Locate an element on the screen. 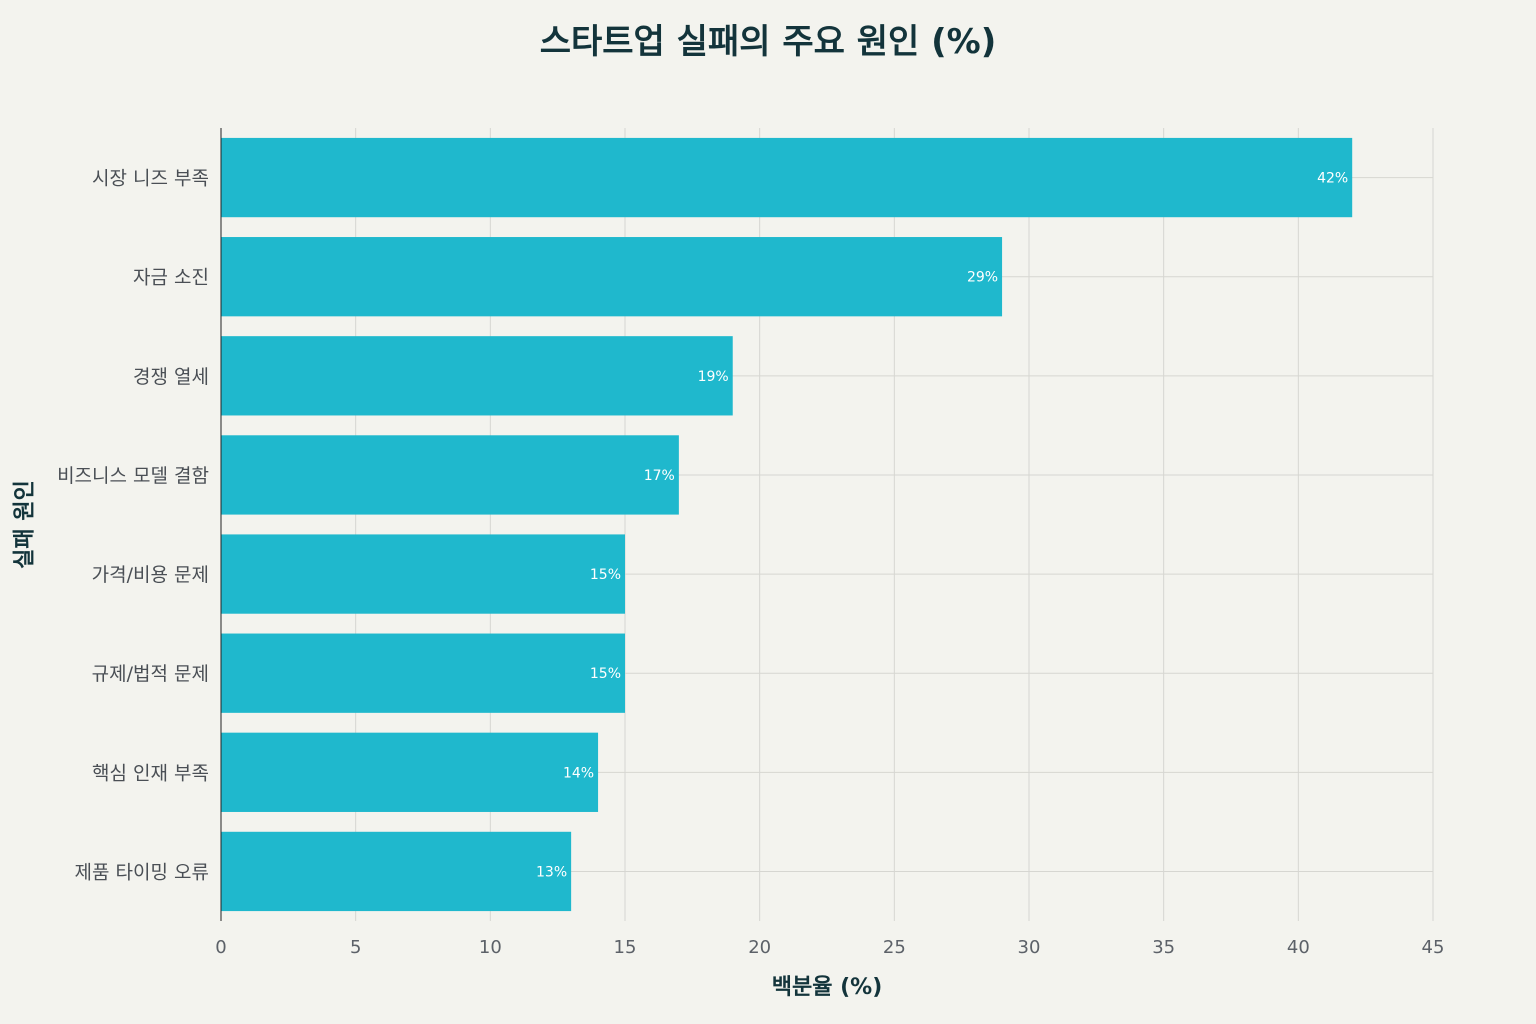 The width and height of the screenshot is (1536, 1024). x-tick-labels: 0 5 10 15 20 25 30 35 40 45 is located at coordinates (829, 947).